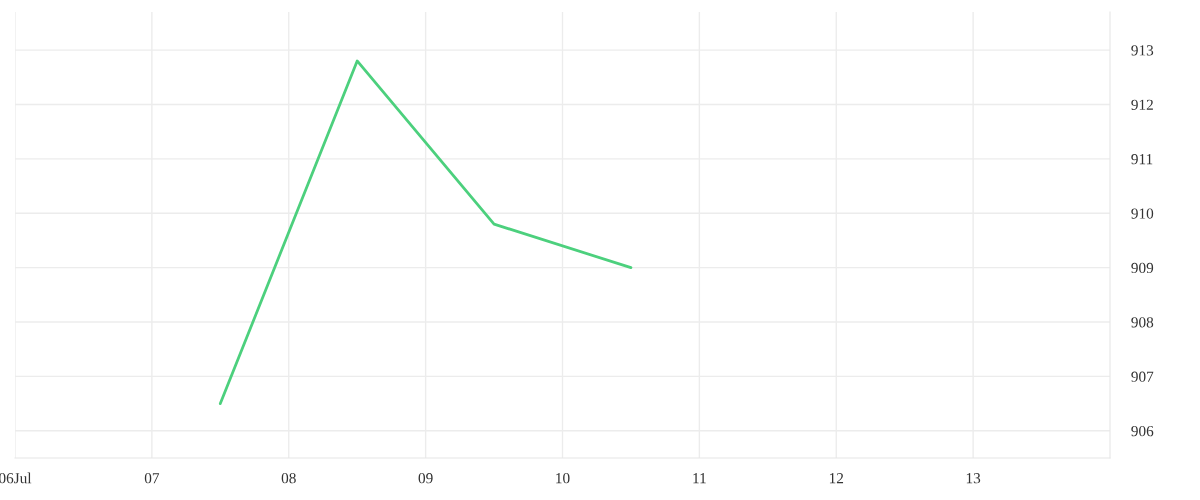 This screenshot has height=500, width=1200. Describe the element at coordinates (1142, 50) in the screenshot. I see `y-tick-label: 913` at that location.